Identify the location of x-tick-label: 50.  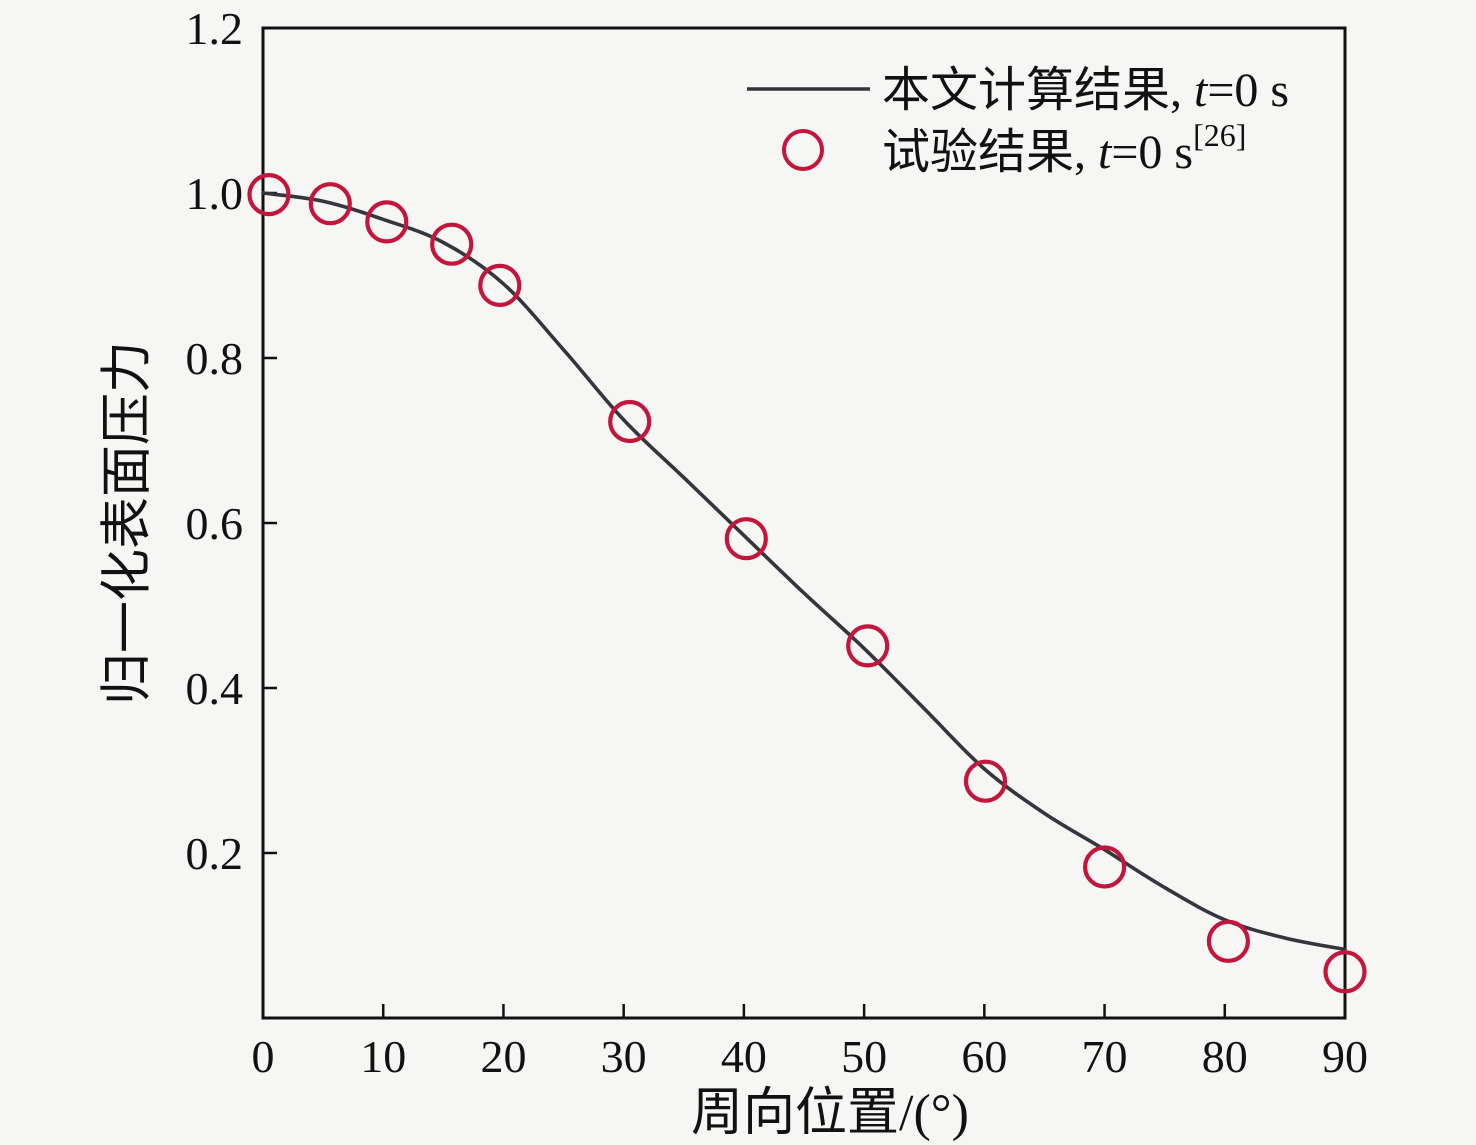
(864, 1056).